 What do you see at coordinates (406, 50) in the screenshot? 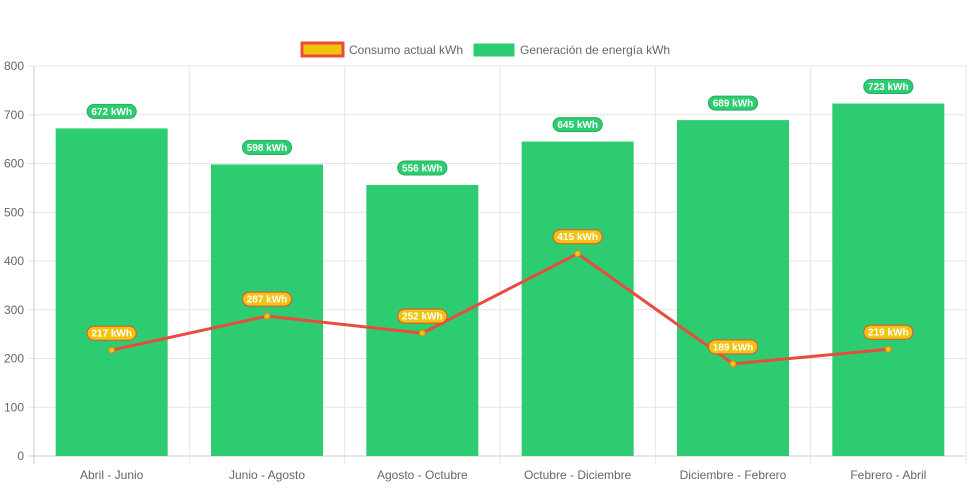
I see `legend-label-consumo: Consumo actual kWh` at bounding box center [406, 50].